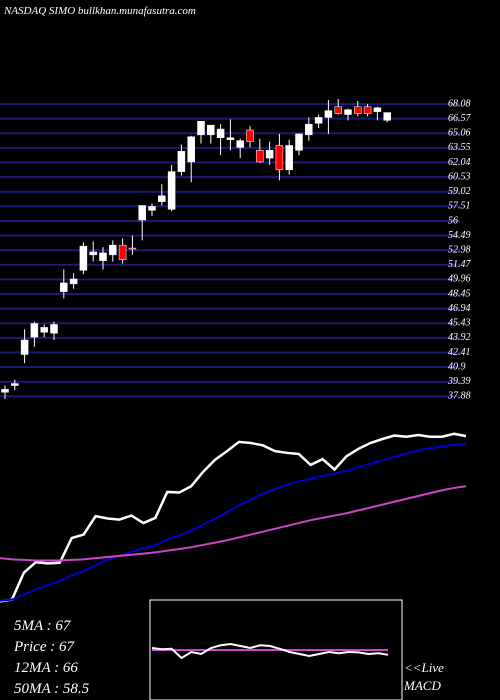 The image size is (500, 700). What do you see at coordinates (459, 249) in the screenshot?
I see `y-tick-label: 52.98` at bounding box center [459, 249].